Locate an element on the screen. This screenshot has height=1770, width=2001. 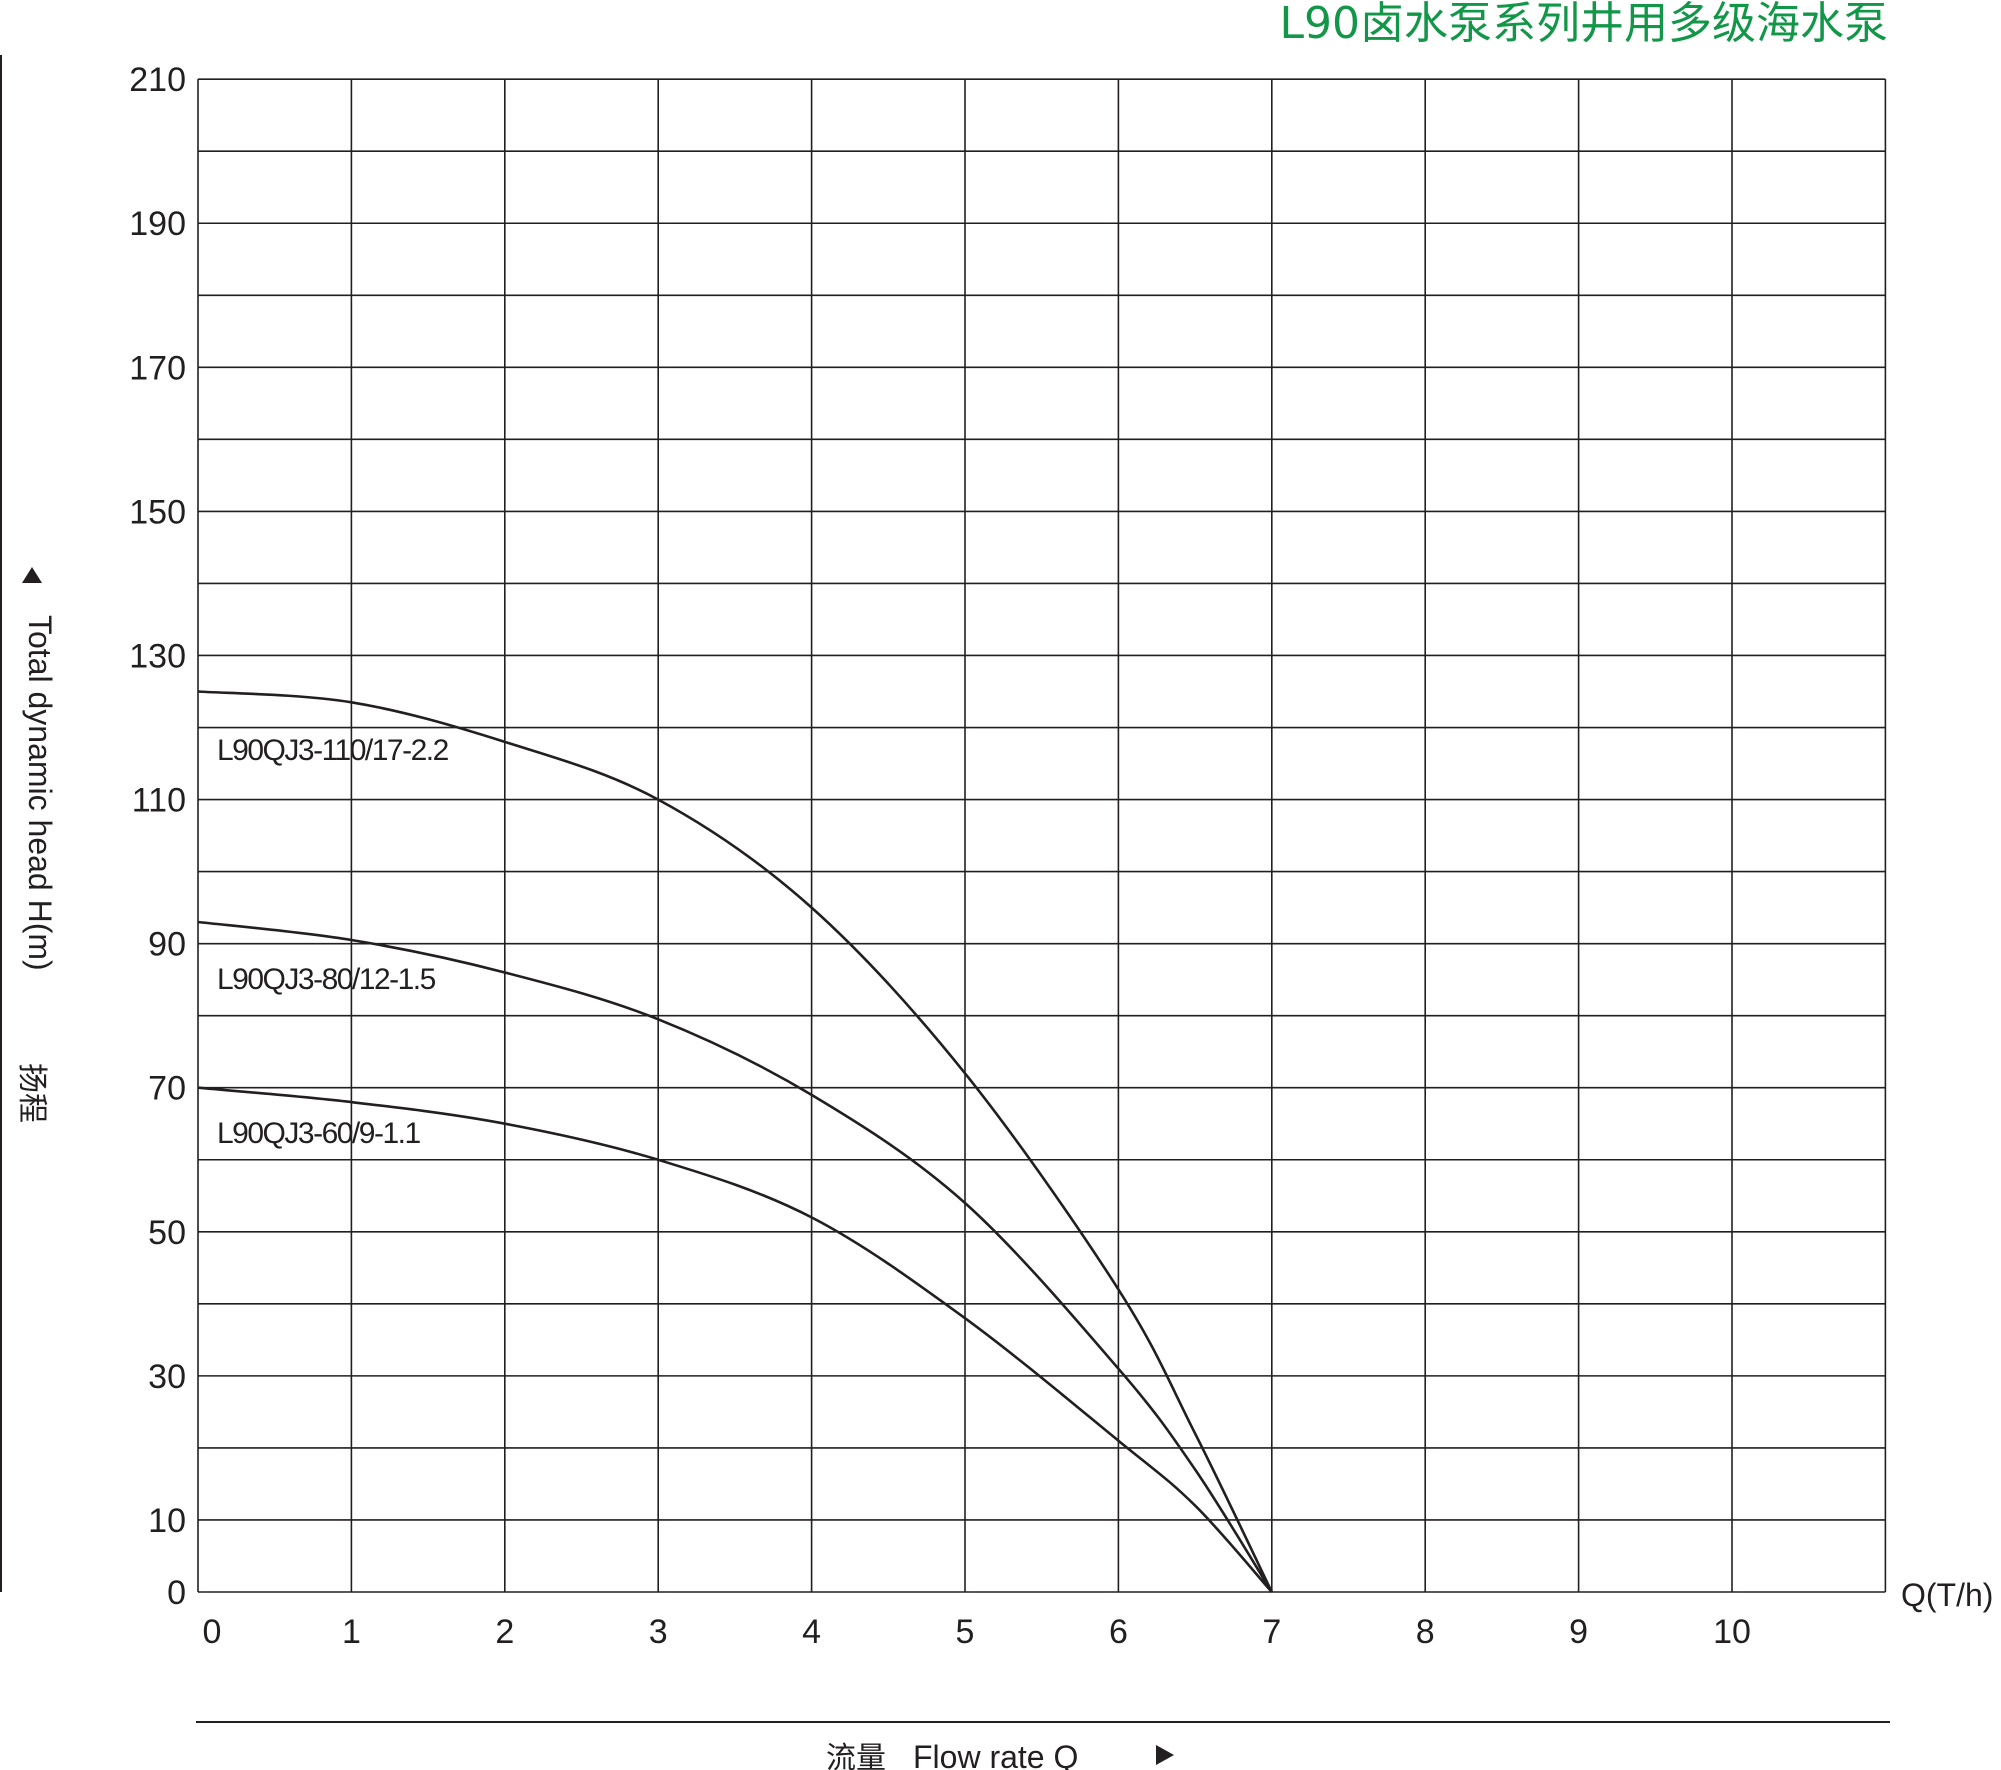
x-tick-label: 3 is located at coordinates (658, 1632).